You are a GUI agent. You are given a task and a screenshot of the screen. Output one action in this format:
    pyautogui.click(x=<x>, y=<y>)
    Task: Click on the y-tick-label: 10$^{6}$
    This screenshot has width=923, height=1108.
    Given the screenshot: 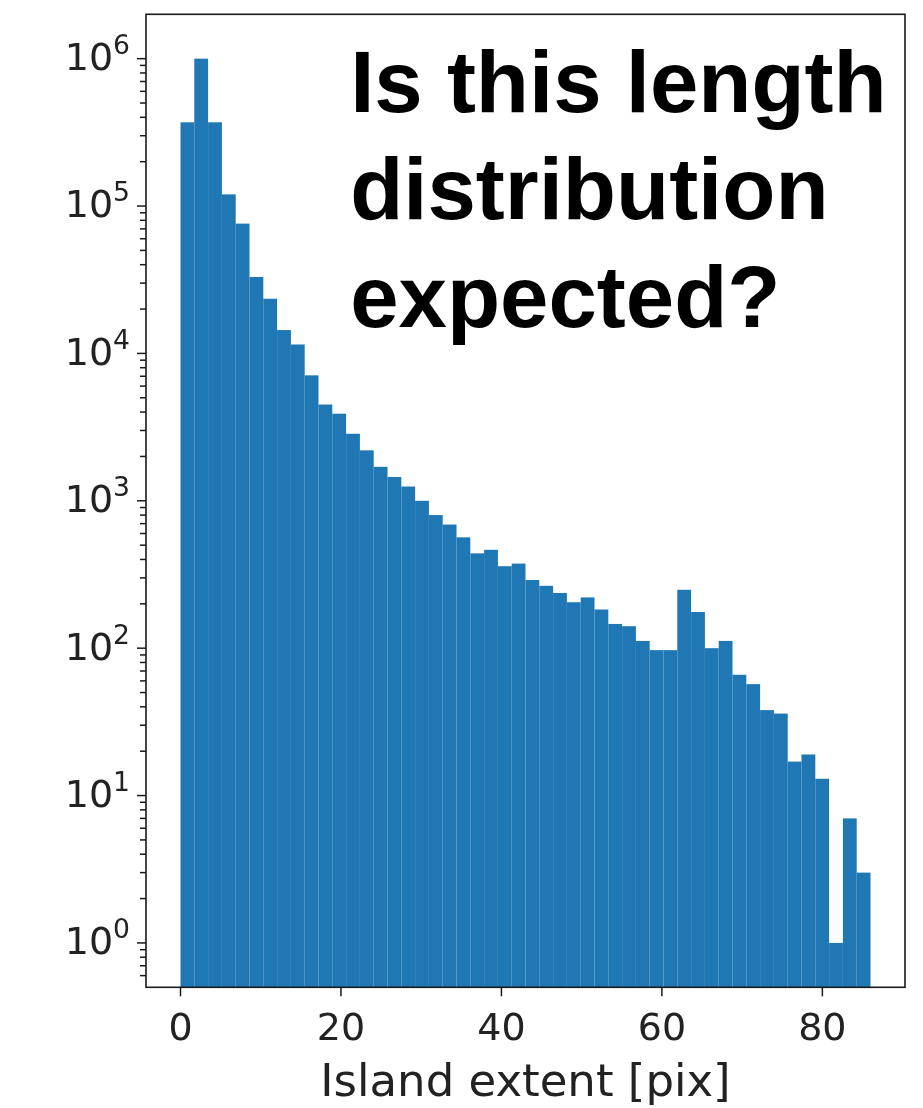 What is the action you would take?
    pyautogui.click(x=97, y=54)
    